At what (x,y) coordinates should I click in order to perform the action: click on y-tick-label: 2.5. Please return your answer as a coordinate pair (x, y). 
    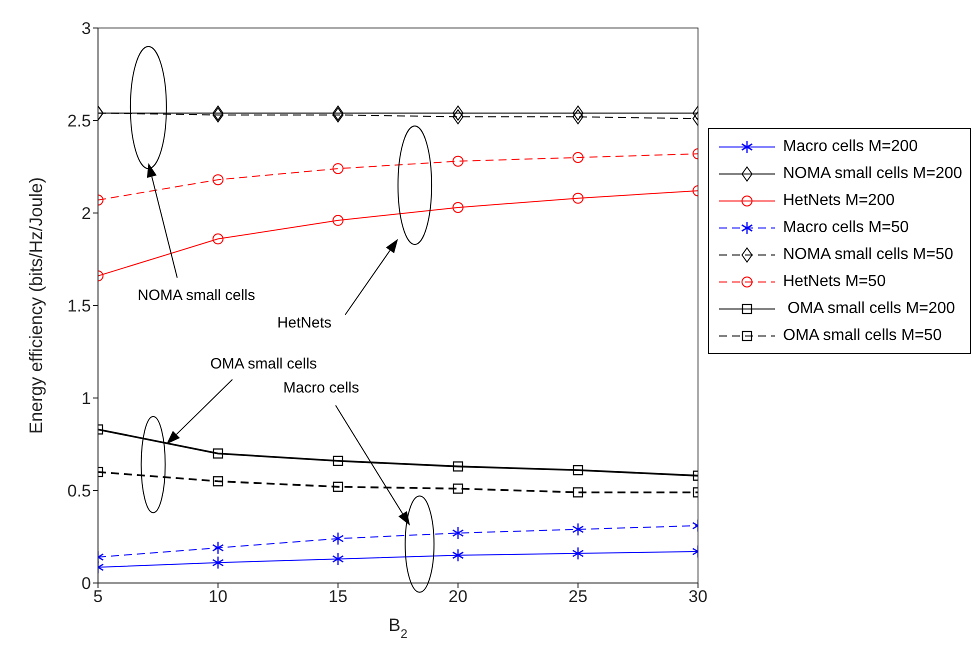
    Looking at the image, I should click on (79, 121).